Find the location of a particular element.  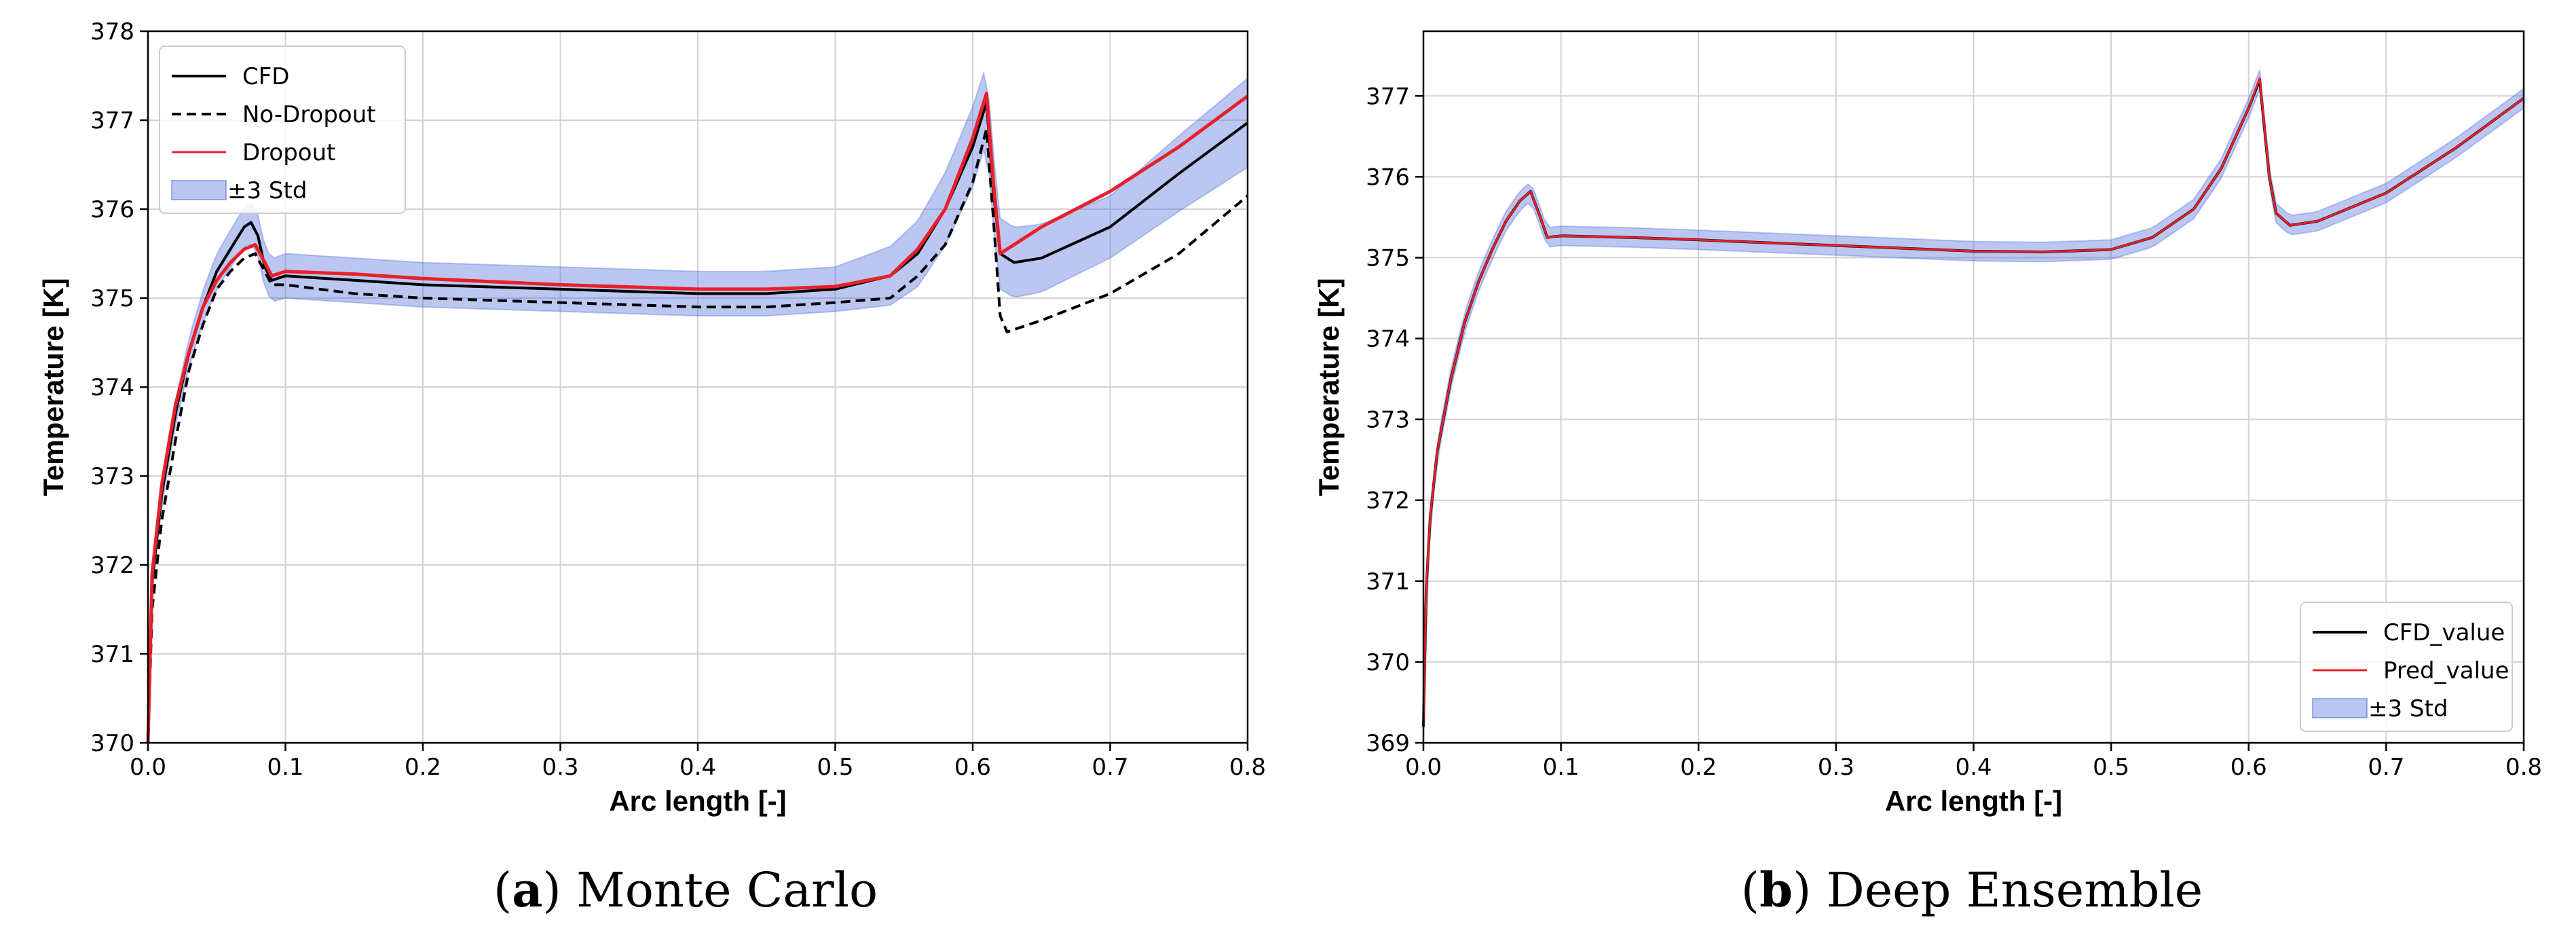

caption-a: (a) Monte Carlo is located at coordinates (686, 890).